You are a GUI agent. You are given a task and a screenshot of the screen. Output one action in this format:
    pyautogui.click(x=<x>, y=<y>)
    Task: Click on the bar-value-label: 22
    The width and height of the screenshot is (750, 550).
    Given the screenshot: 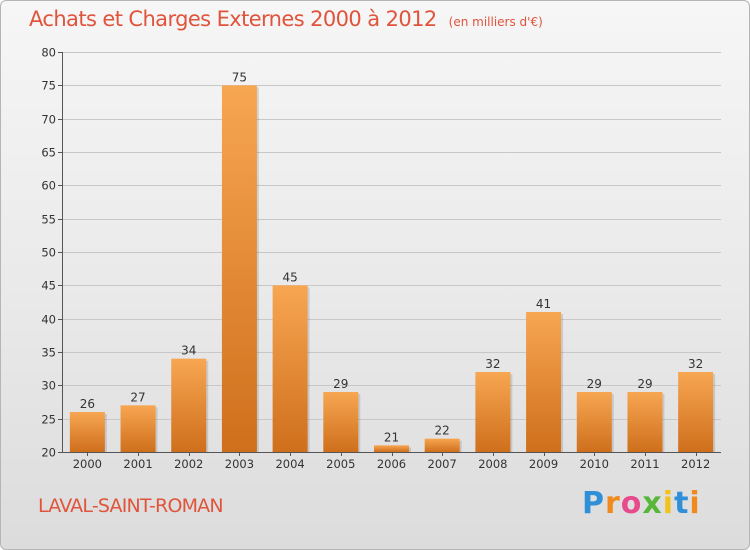 What is the action you would take?
    pyautogui.click(x=442, y=431)
    